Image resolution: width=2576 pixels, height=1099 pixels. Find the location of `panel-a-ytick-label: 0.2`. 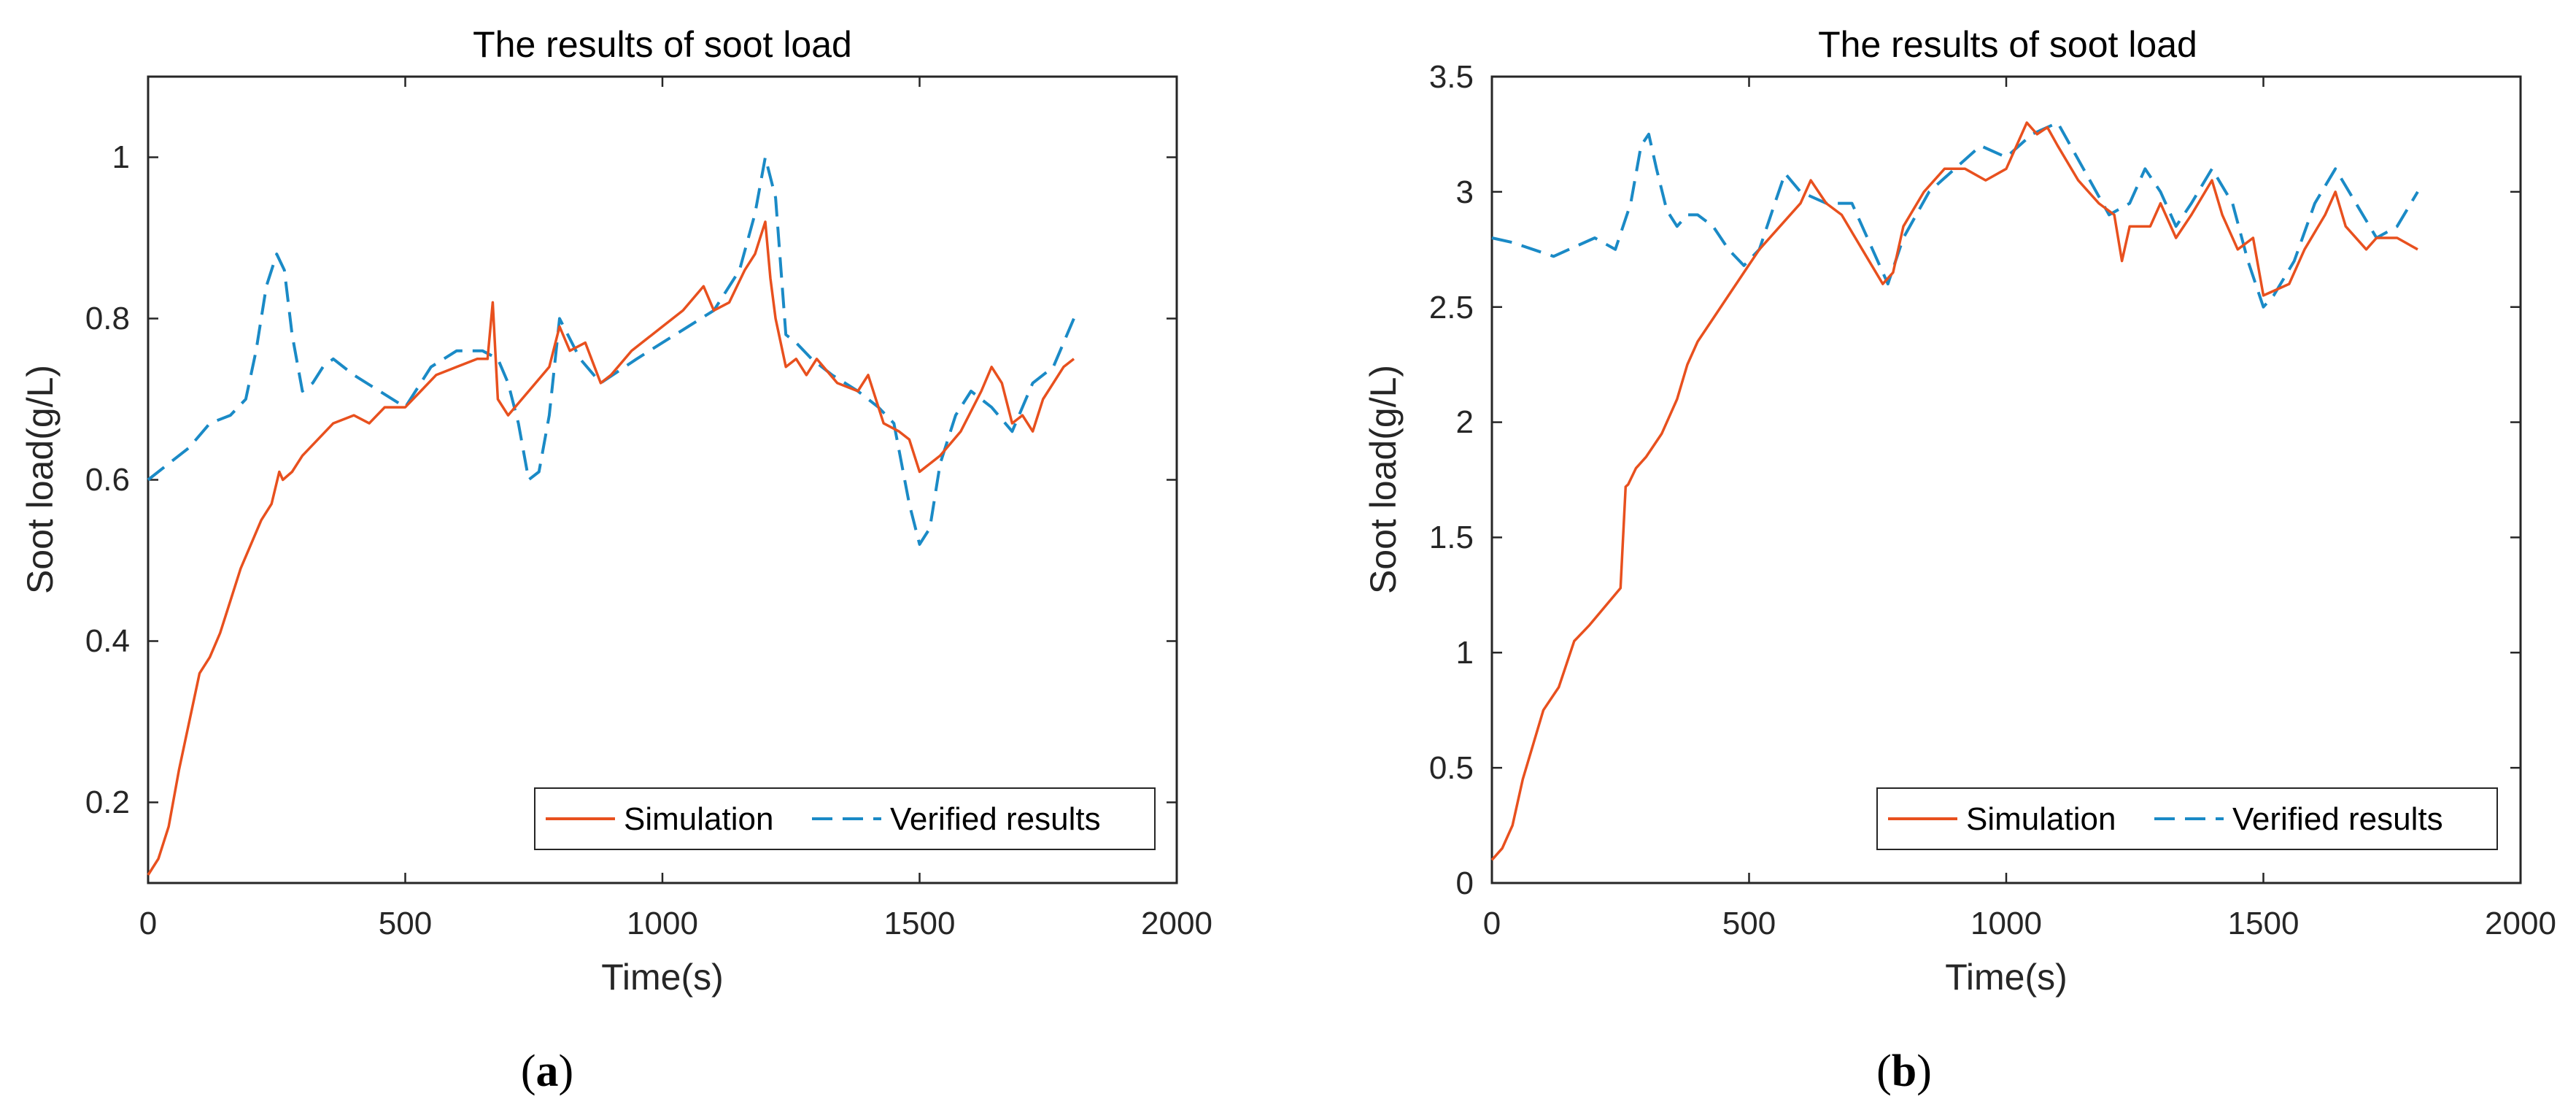

panel-a-ytick-label: 0.2 is located at coordinates (107, 802).